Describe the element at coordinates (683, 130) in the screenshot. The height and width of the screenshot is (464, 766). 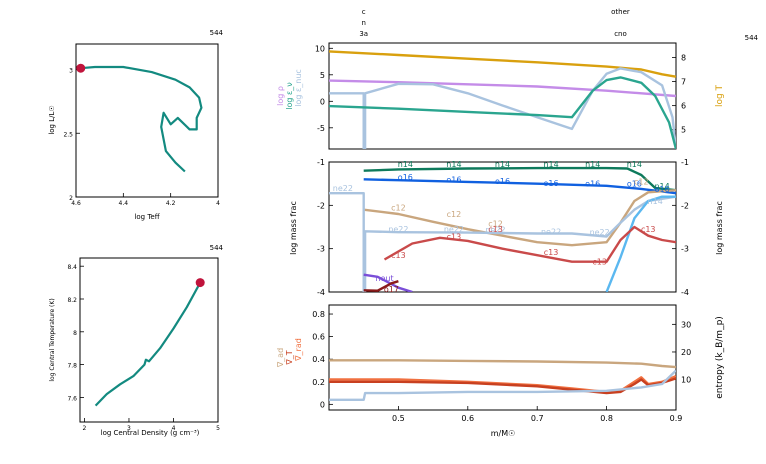
I see `top-ytick-right-label: 5` at that location.